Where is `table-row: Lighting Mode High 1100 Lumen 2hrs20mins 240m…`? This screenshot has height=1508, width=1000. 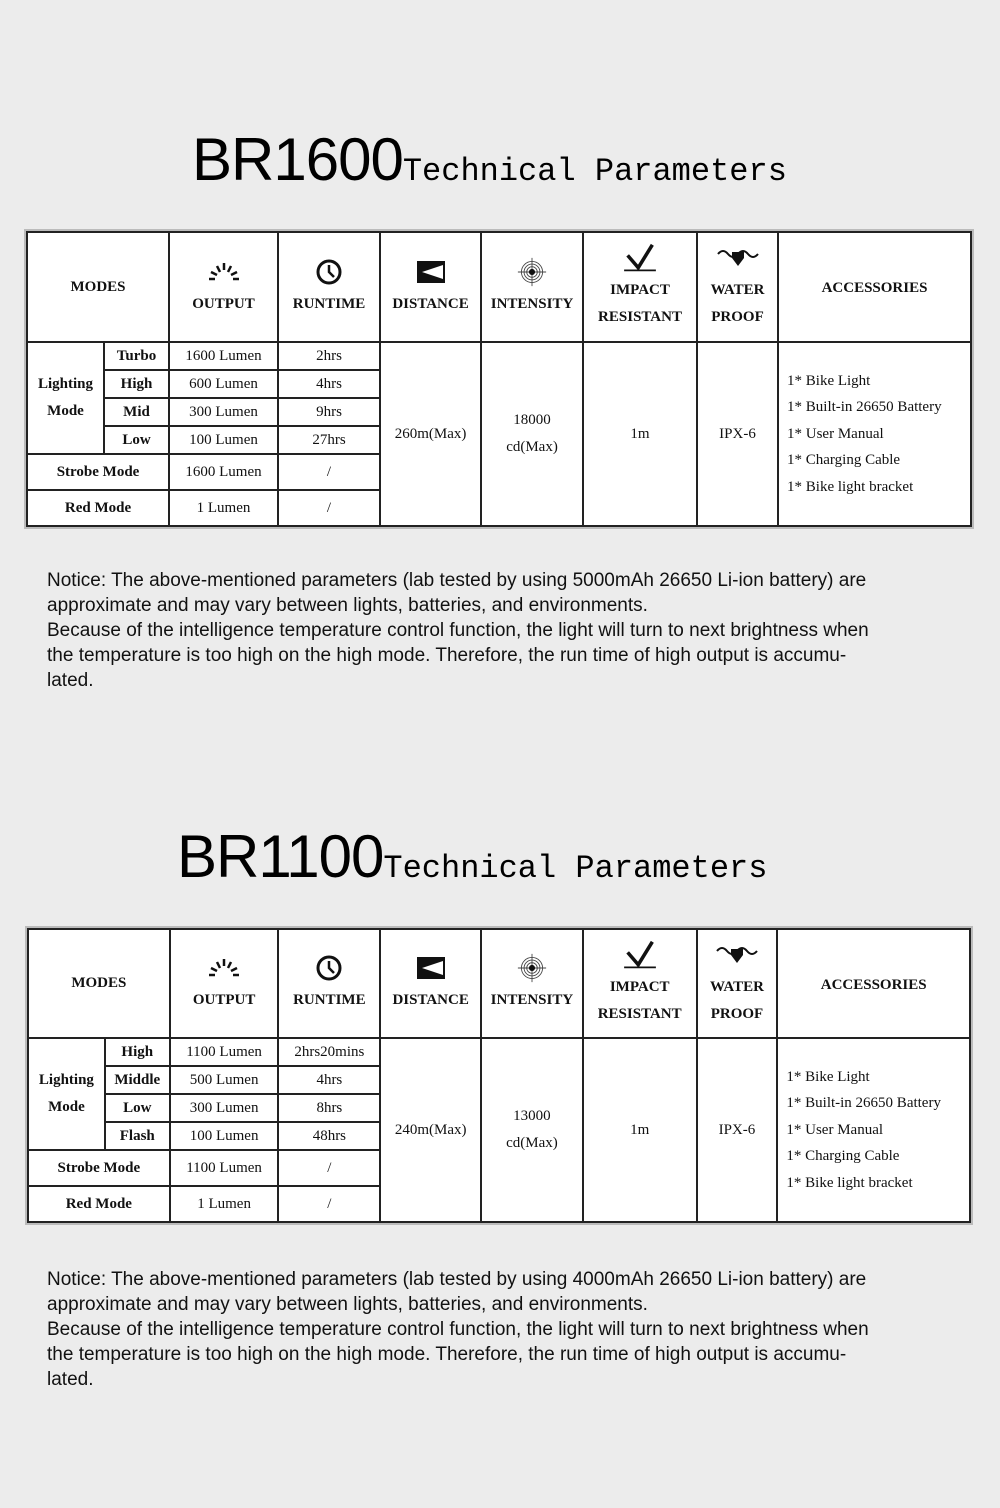 table-row: Lighting Mode High 1100 Lumen 2hrs20mins 240m… is located at coordinates (499, 1130).